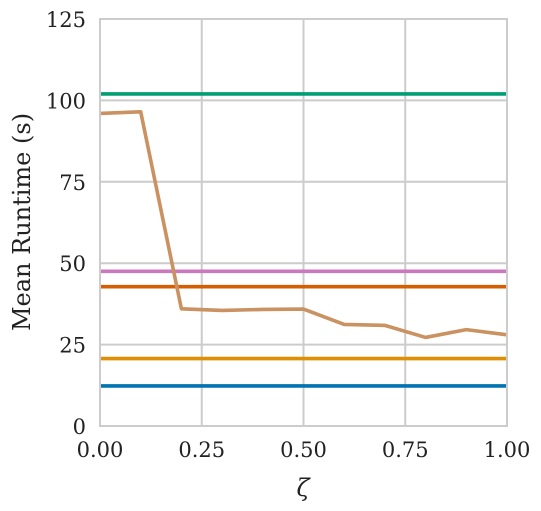 This screenshot has width=541, height=511. Describe the element at coordinates (66, 223) in the screenshot. I see `y-tick-labels: 0 25 50 75 100 125` at that location.